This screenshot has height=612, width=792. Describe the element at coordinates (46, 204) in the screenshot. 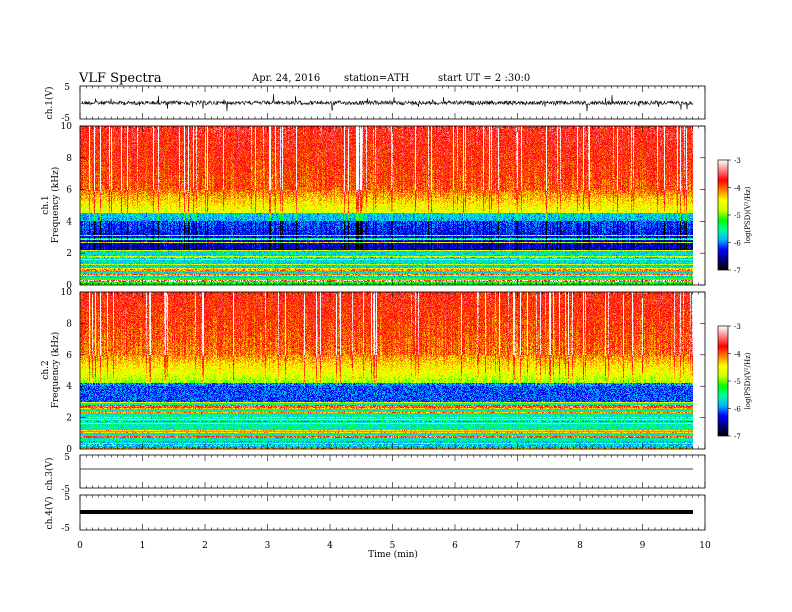

I see `ch1-spec-ylabel-line1: ch.1` at that location.